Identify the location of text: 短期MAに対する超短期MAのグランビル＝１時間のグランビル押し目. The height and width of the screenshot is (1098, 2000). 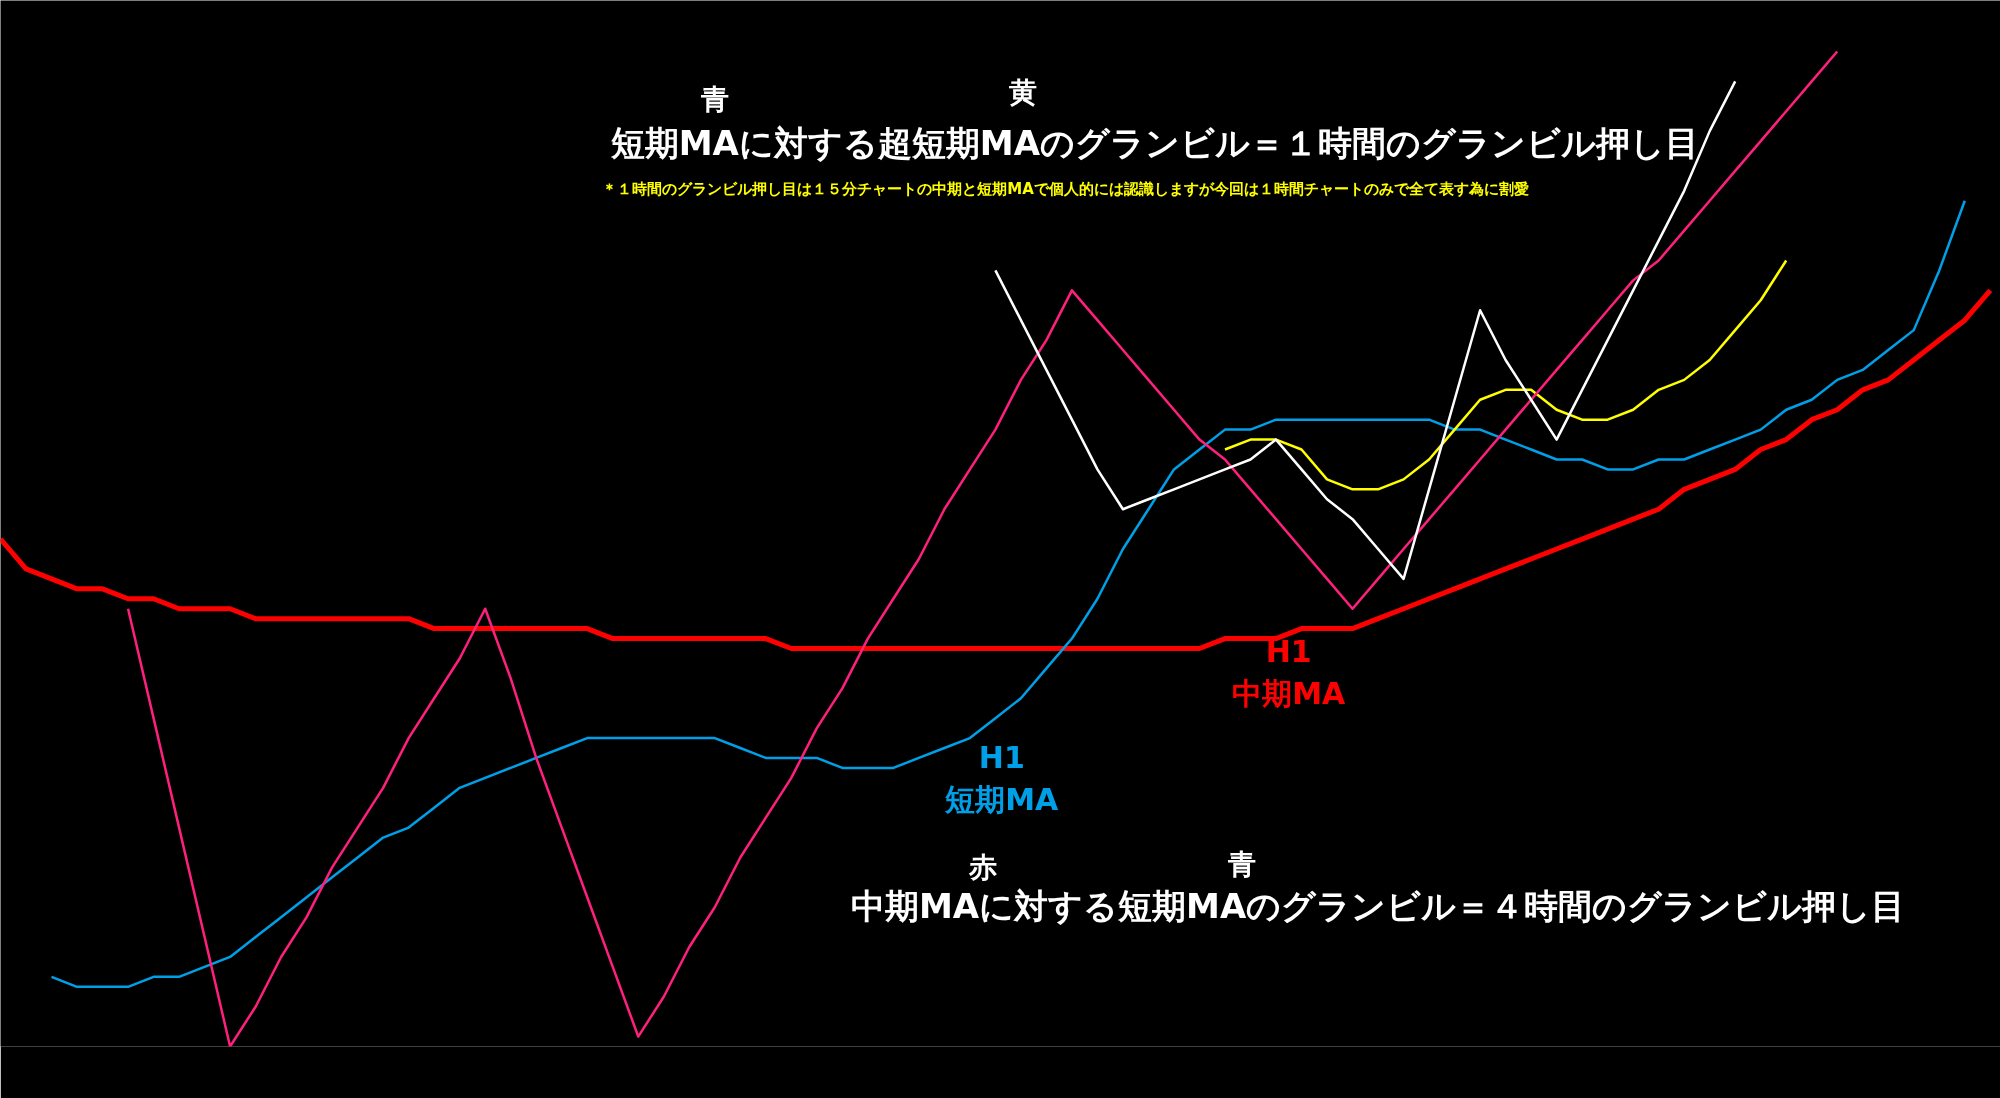
(1154, 143).